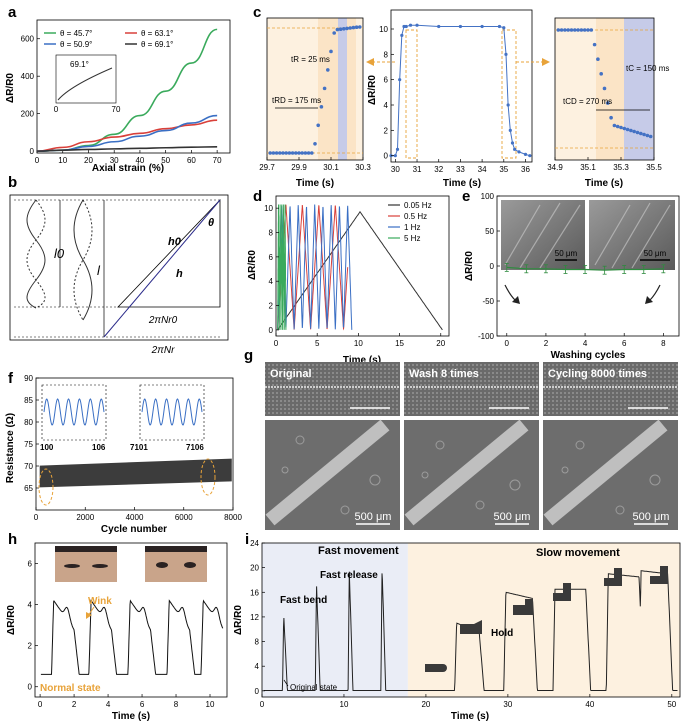  I want to click on c-mid-y-tick-label: 4, so click(386, 105).